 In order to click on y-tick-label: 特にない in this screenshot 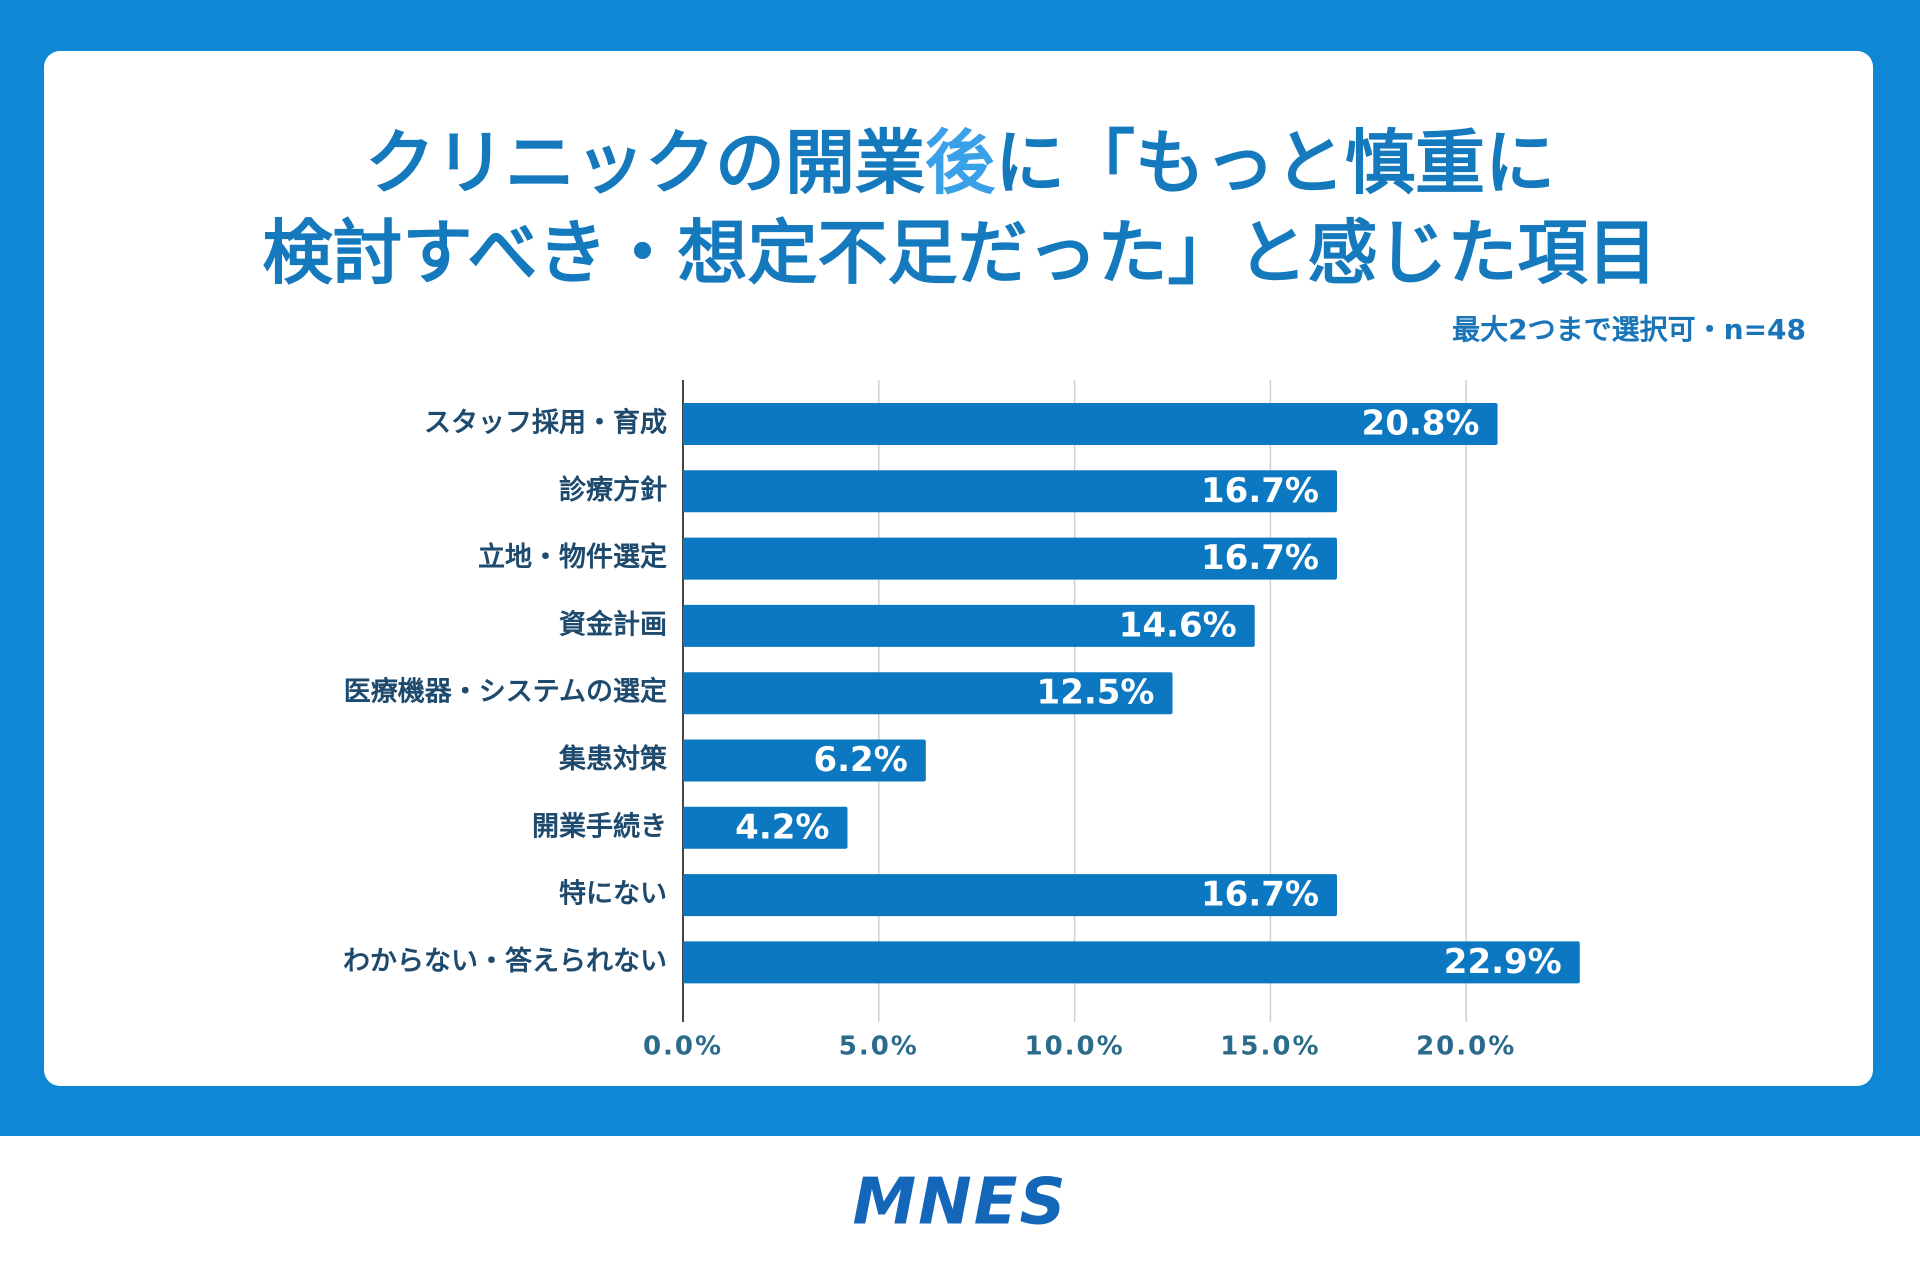, I will do `click(613, 894)`.